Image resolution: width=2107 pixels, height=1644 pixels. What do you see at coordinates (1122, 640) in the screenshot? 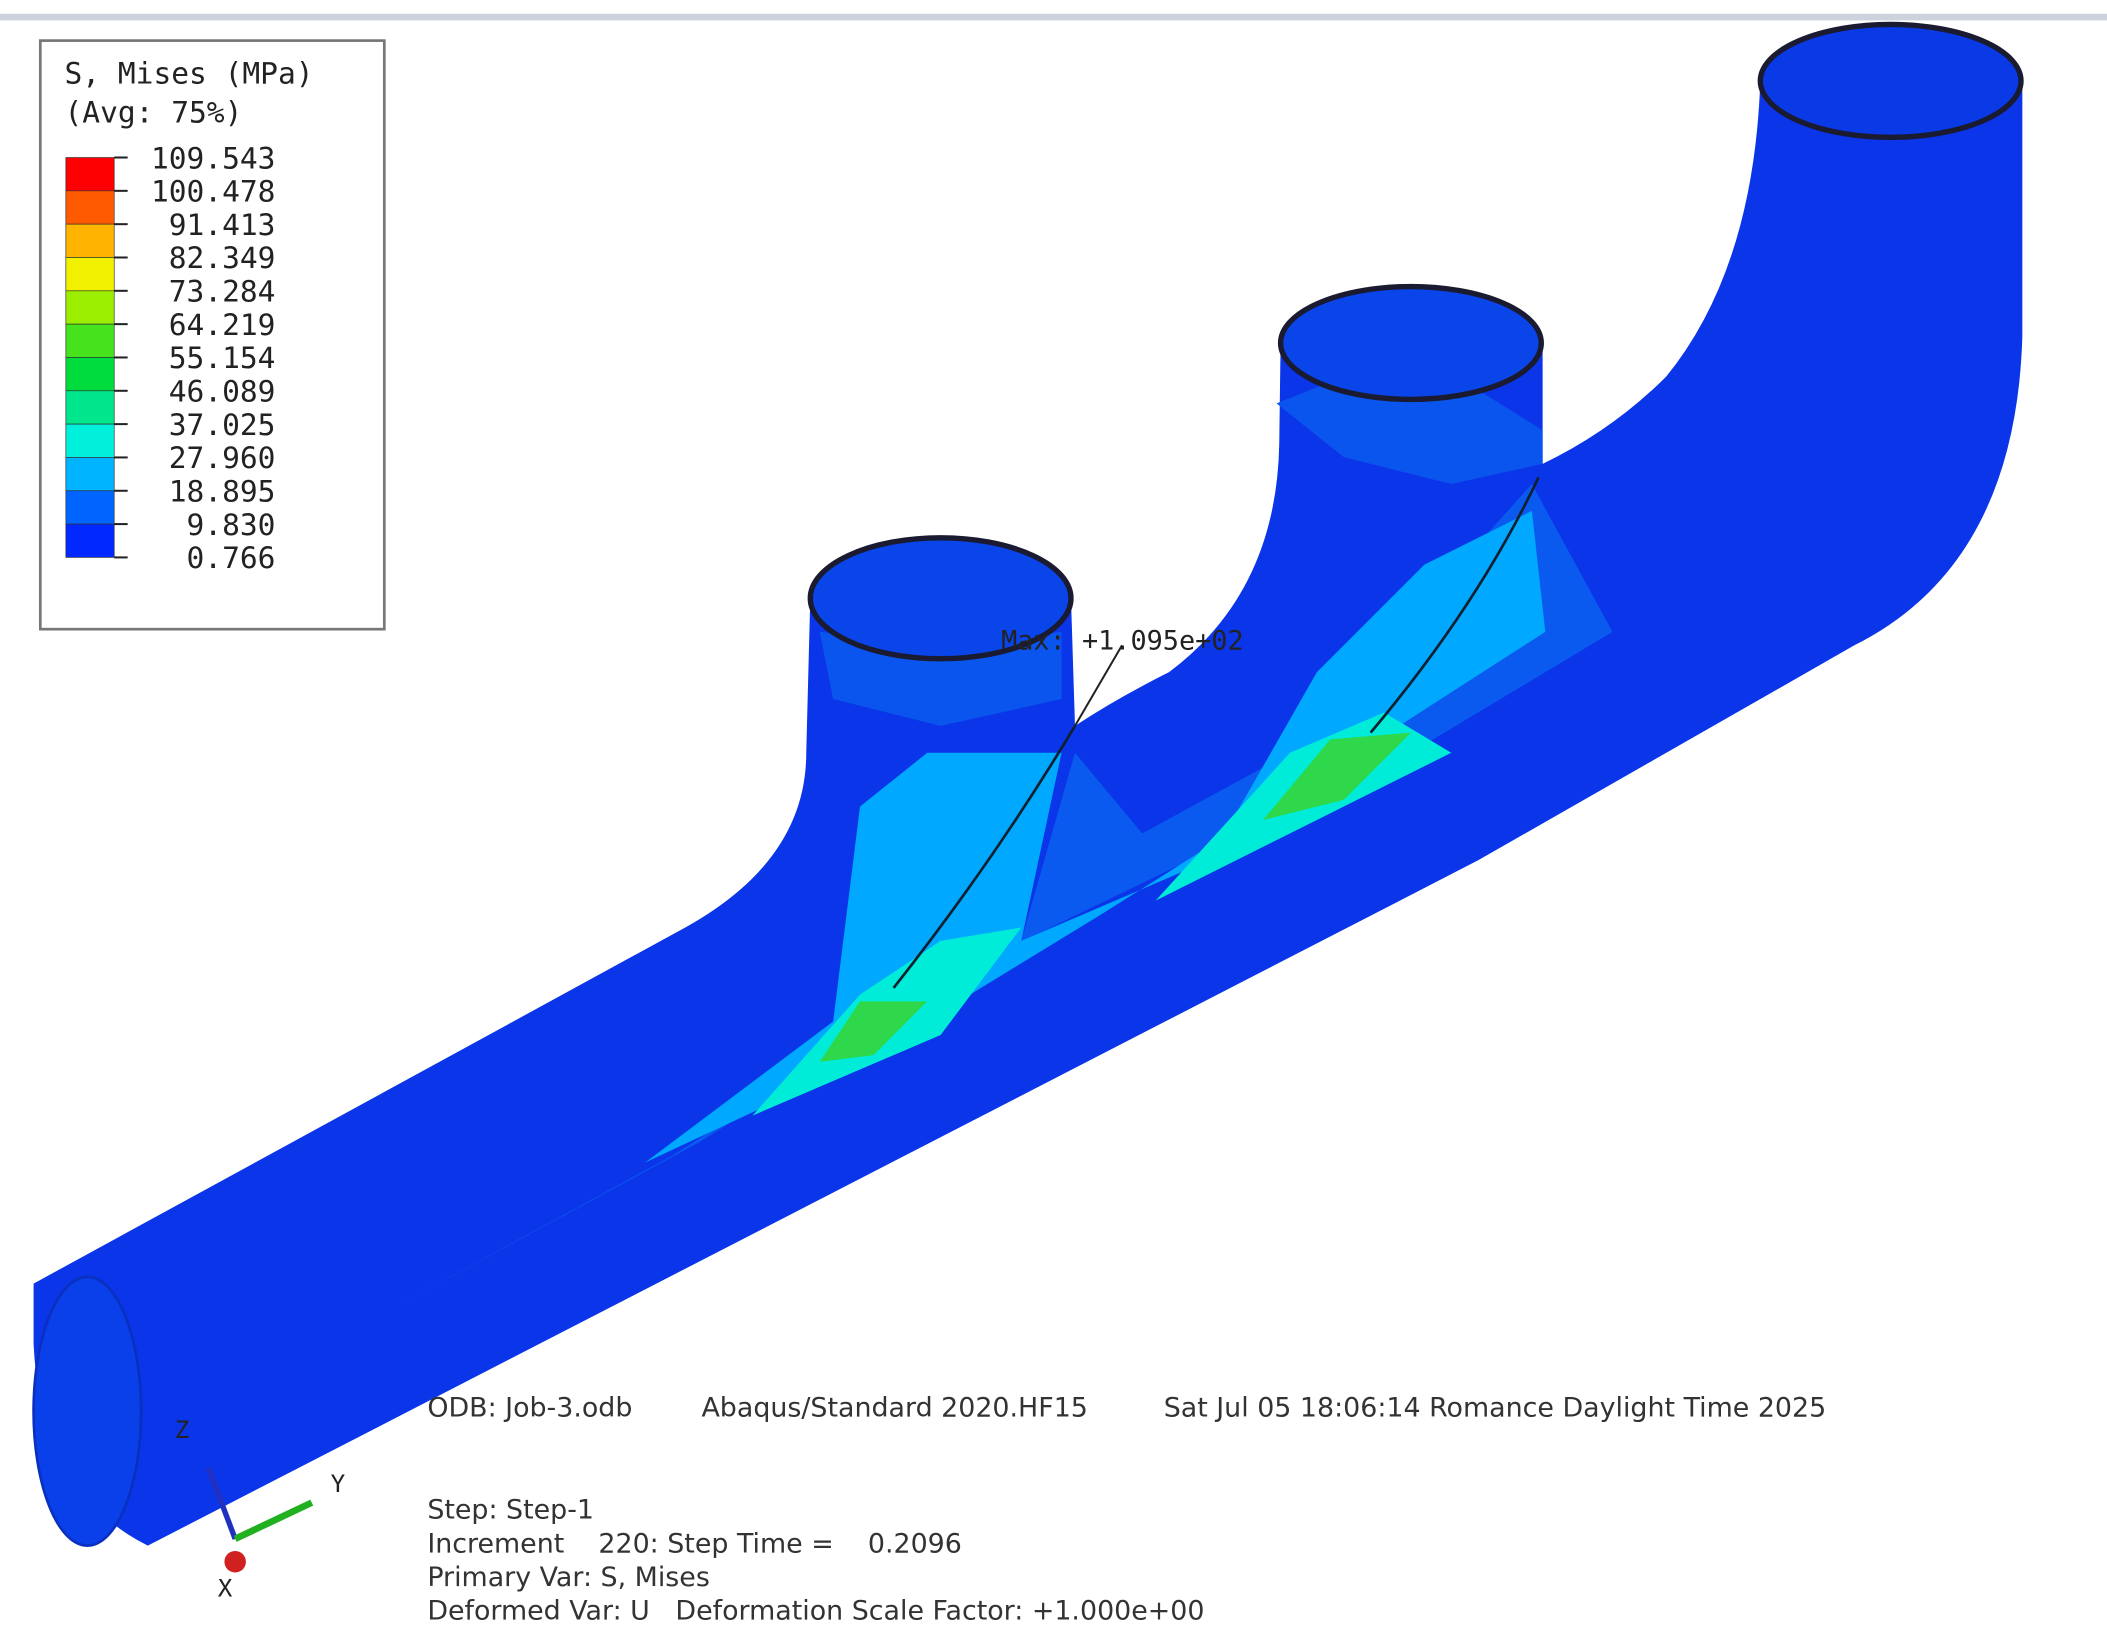
I see `max-label: Max: +1.095e+02` at bounding box center [1122, 640].